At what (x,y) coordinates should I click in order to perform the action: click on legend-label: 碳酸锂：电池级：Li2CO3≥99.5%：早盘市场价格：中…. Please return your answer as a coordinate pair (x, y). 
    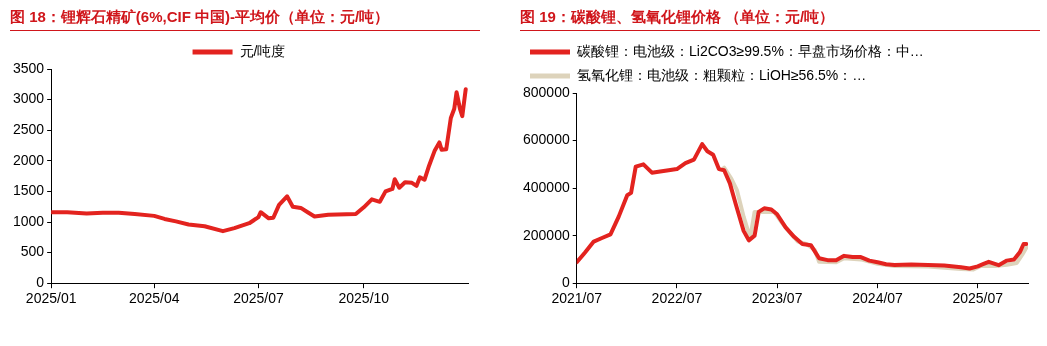
    Looking at the image, I should click on (750, 50).